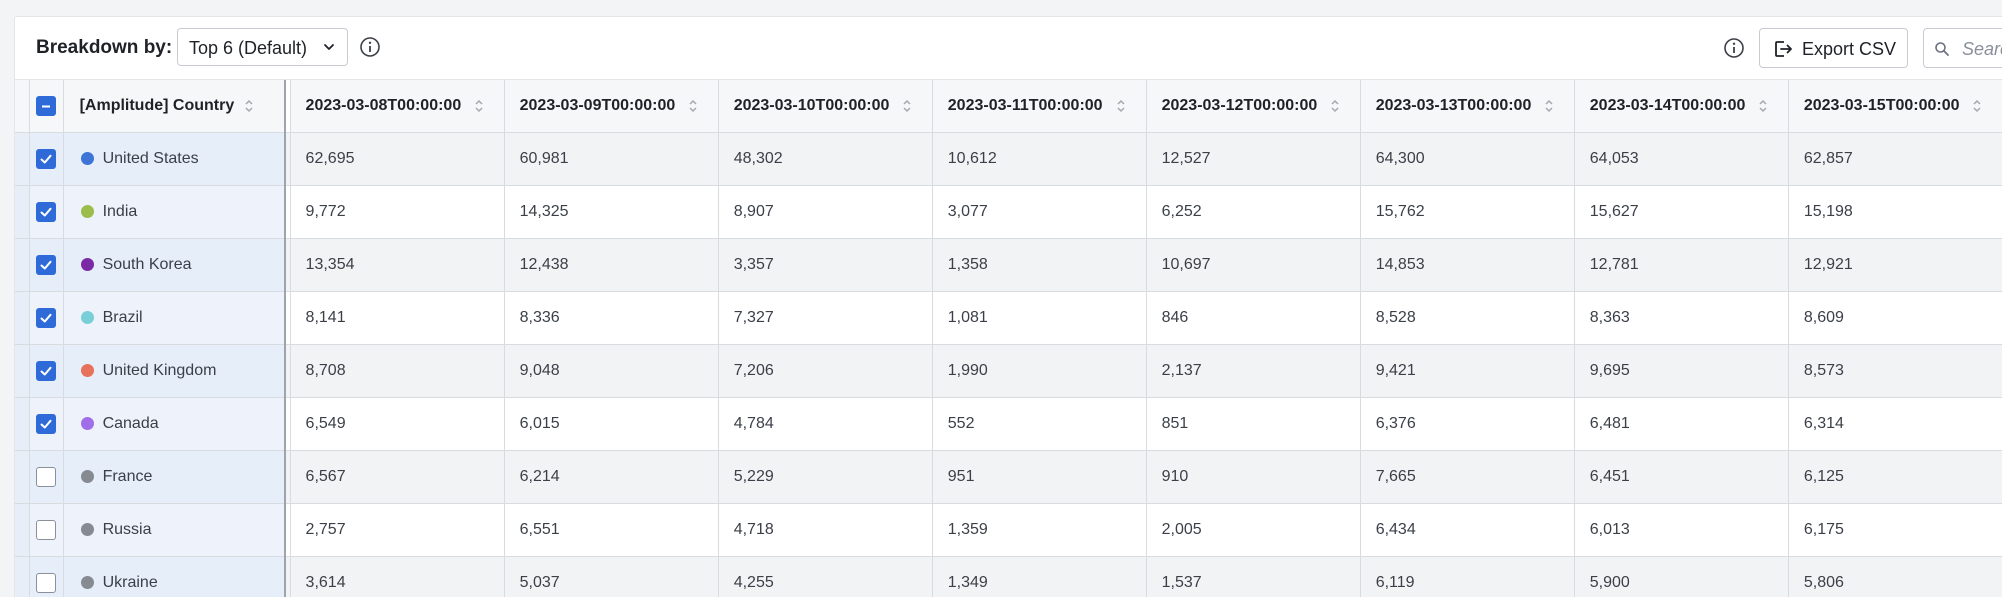  I want to click on cell-value: 6,481, so click(1609, 423).